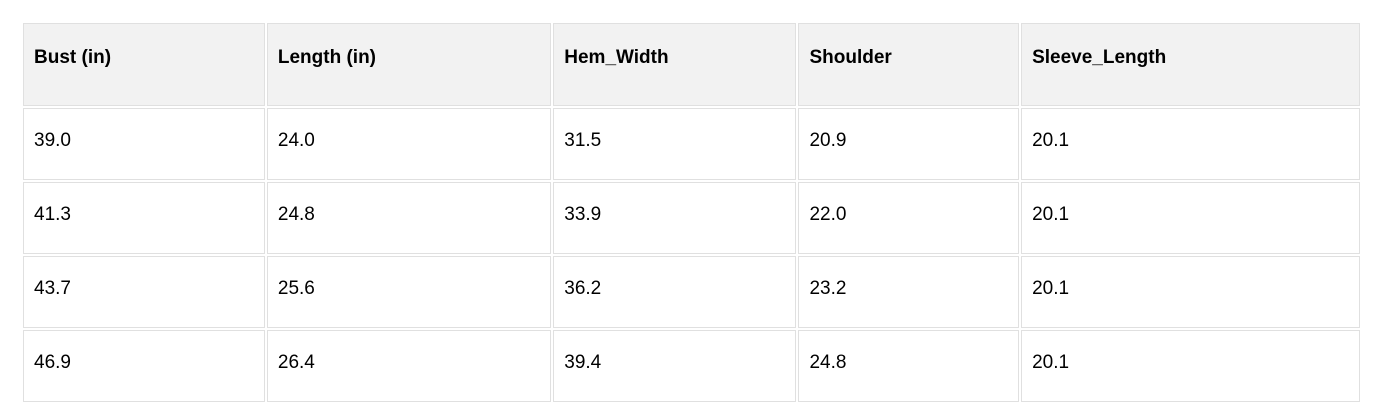 The width and height of the screenshot is (1381, 413). Describe the element at coordinates (675, 292) in the screenshot. I see `cell-hem-width: 36.2` at that location.